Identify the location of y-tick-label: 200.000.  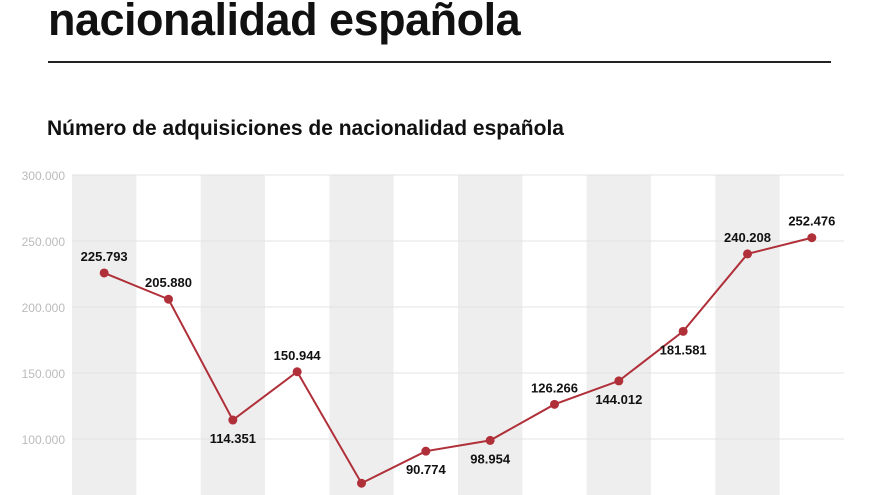
(44, 308).